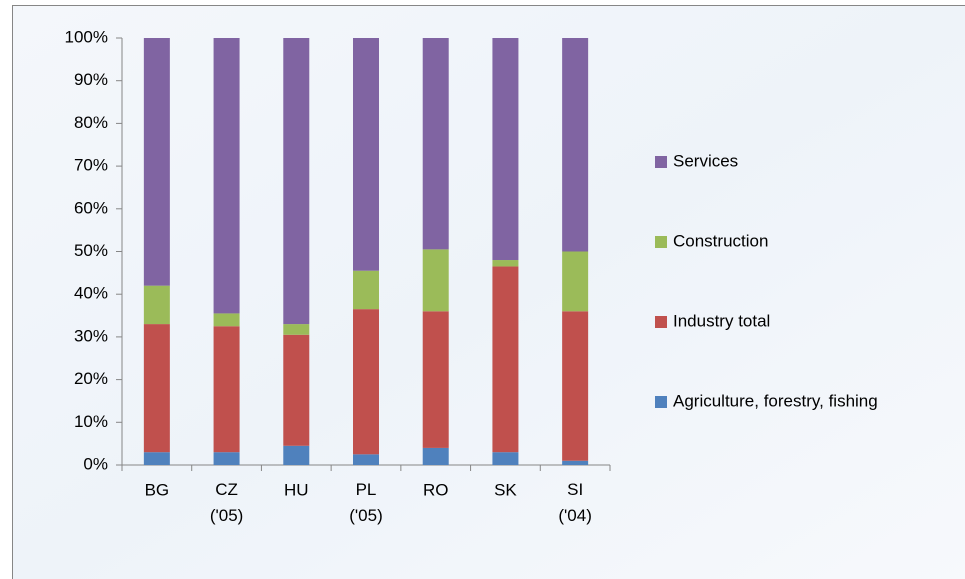 This screenshot has height=579, width=965. Describe the element at coordinates (436, 489) in the screenshot. I see `x-tick-label: RO` at that location.